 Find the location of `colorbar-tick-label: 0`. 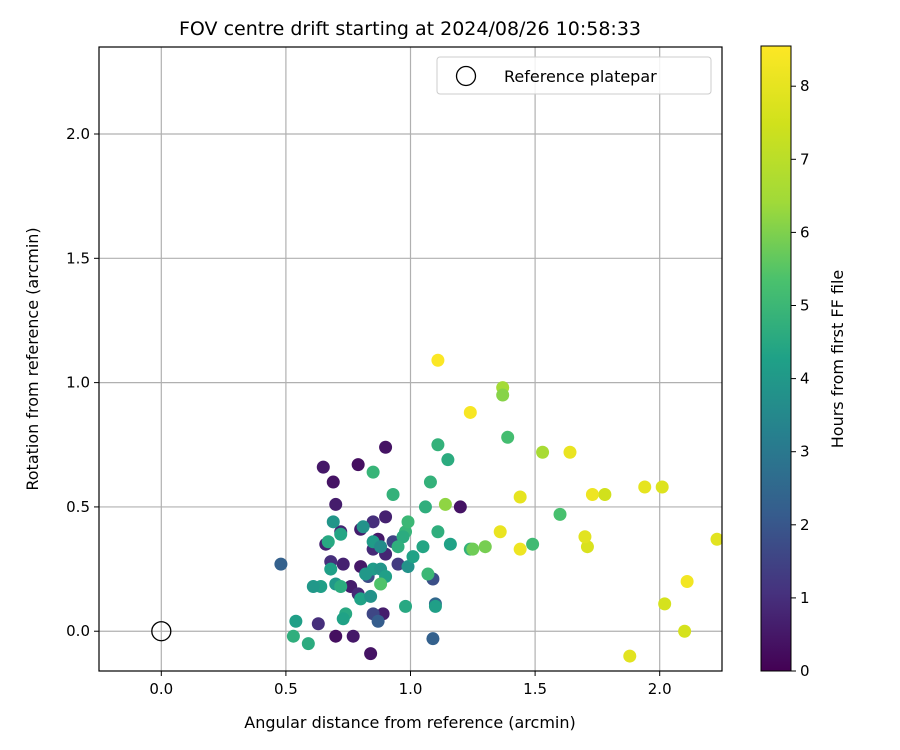

colorbar-tick-label: 0 is located at coordinates (805, 671).